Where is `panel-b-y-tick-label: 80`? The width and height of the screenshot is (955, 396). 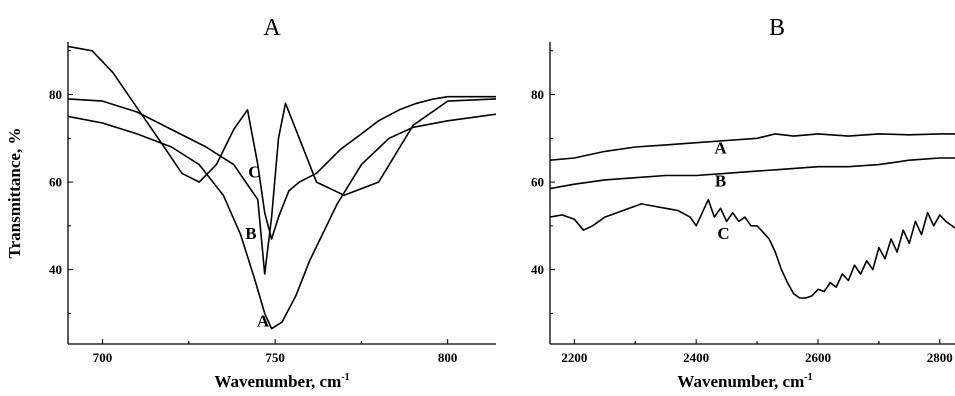
panel-b-y-tick-label: 80 is located at coordinates (537, 94).